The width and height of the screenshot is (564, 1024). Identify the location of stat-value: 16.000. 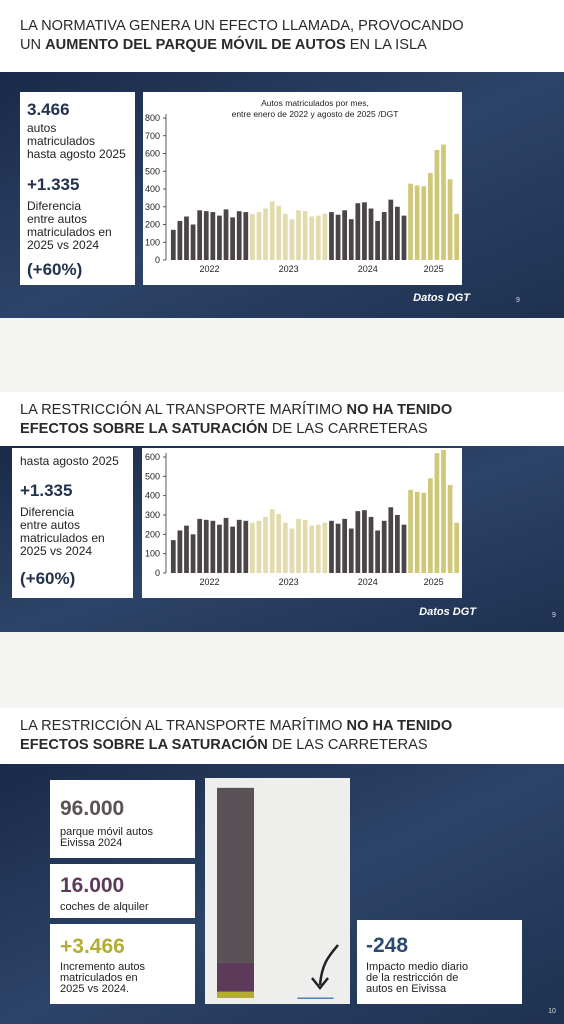
(92, 885).